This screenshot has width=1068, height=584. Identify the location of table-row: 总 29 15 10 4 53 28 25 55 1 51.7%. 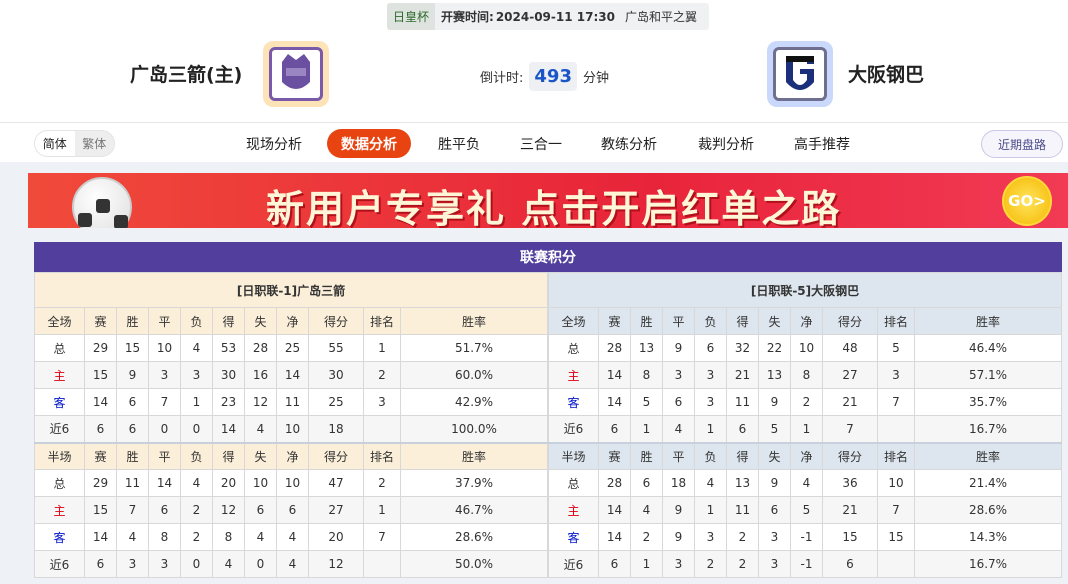
(291, 348).